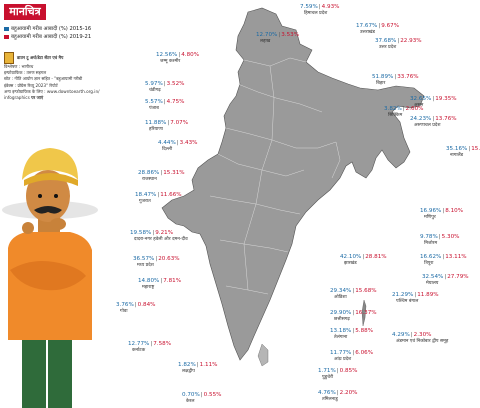 Image resolution: width=480 pixels, height=408 pixels. I want to click on state-name-tripura: त्रिपुरा, so click(429, 263).